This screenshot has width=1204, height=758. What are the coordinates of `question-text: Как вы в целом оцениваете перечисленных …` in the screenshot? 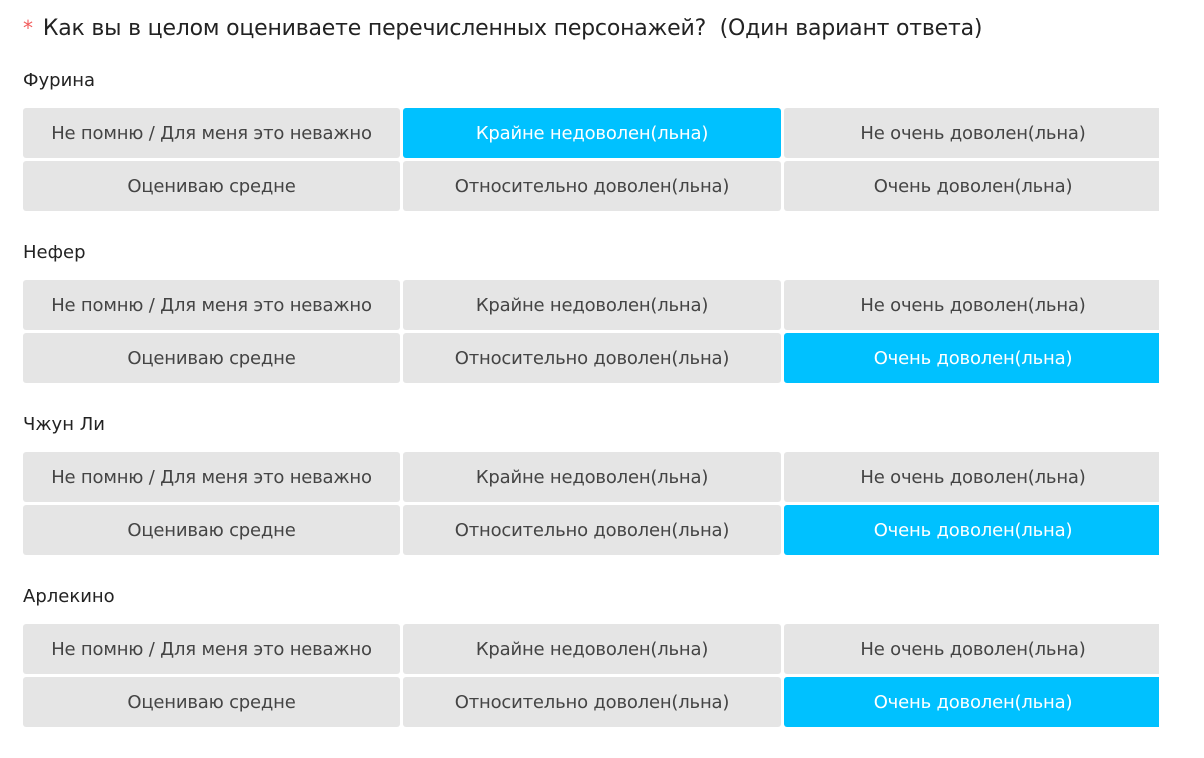 It's located at (374, 28).